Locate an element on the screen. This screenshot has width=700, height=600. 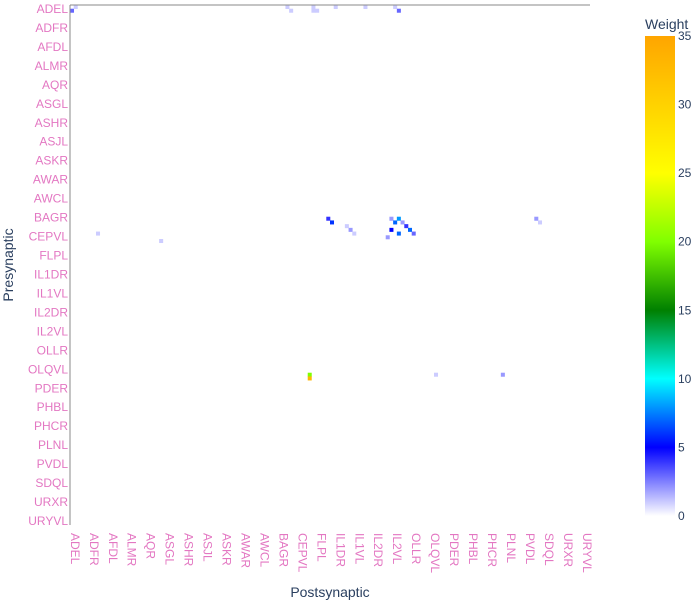
colorbar-tick-labels: 0 5 10 15 20 25 30 35 is located at coordinates (685, 276).